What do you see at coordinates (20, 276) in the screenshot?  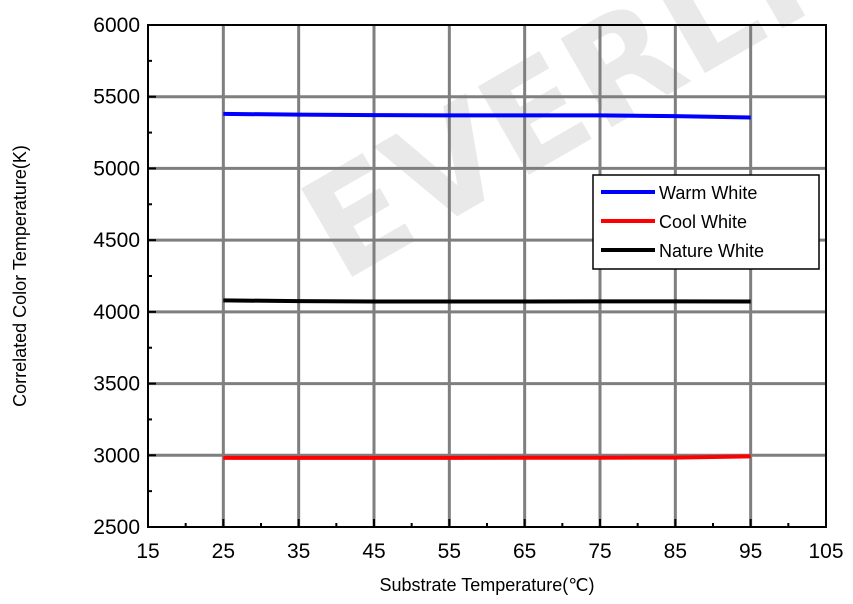 I see `y-axis-label: Correlated Color Temperature(K)` at bounding box center [20, 276].